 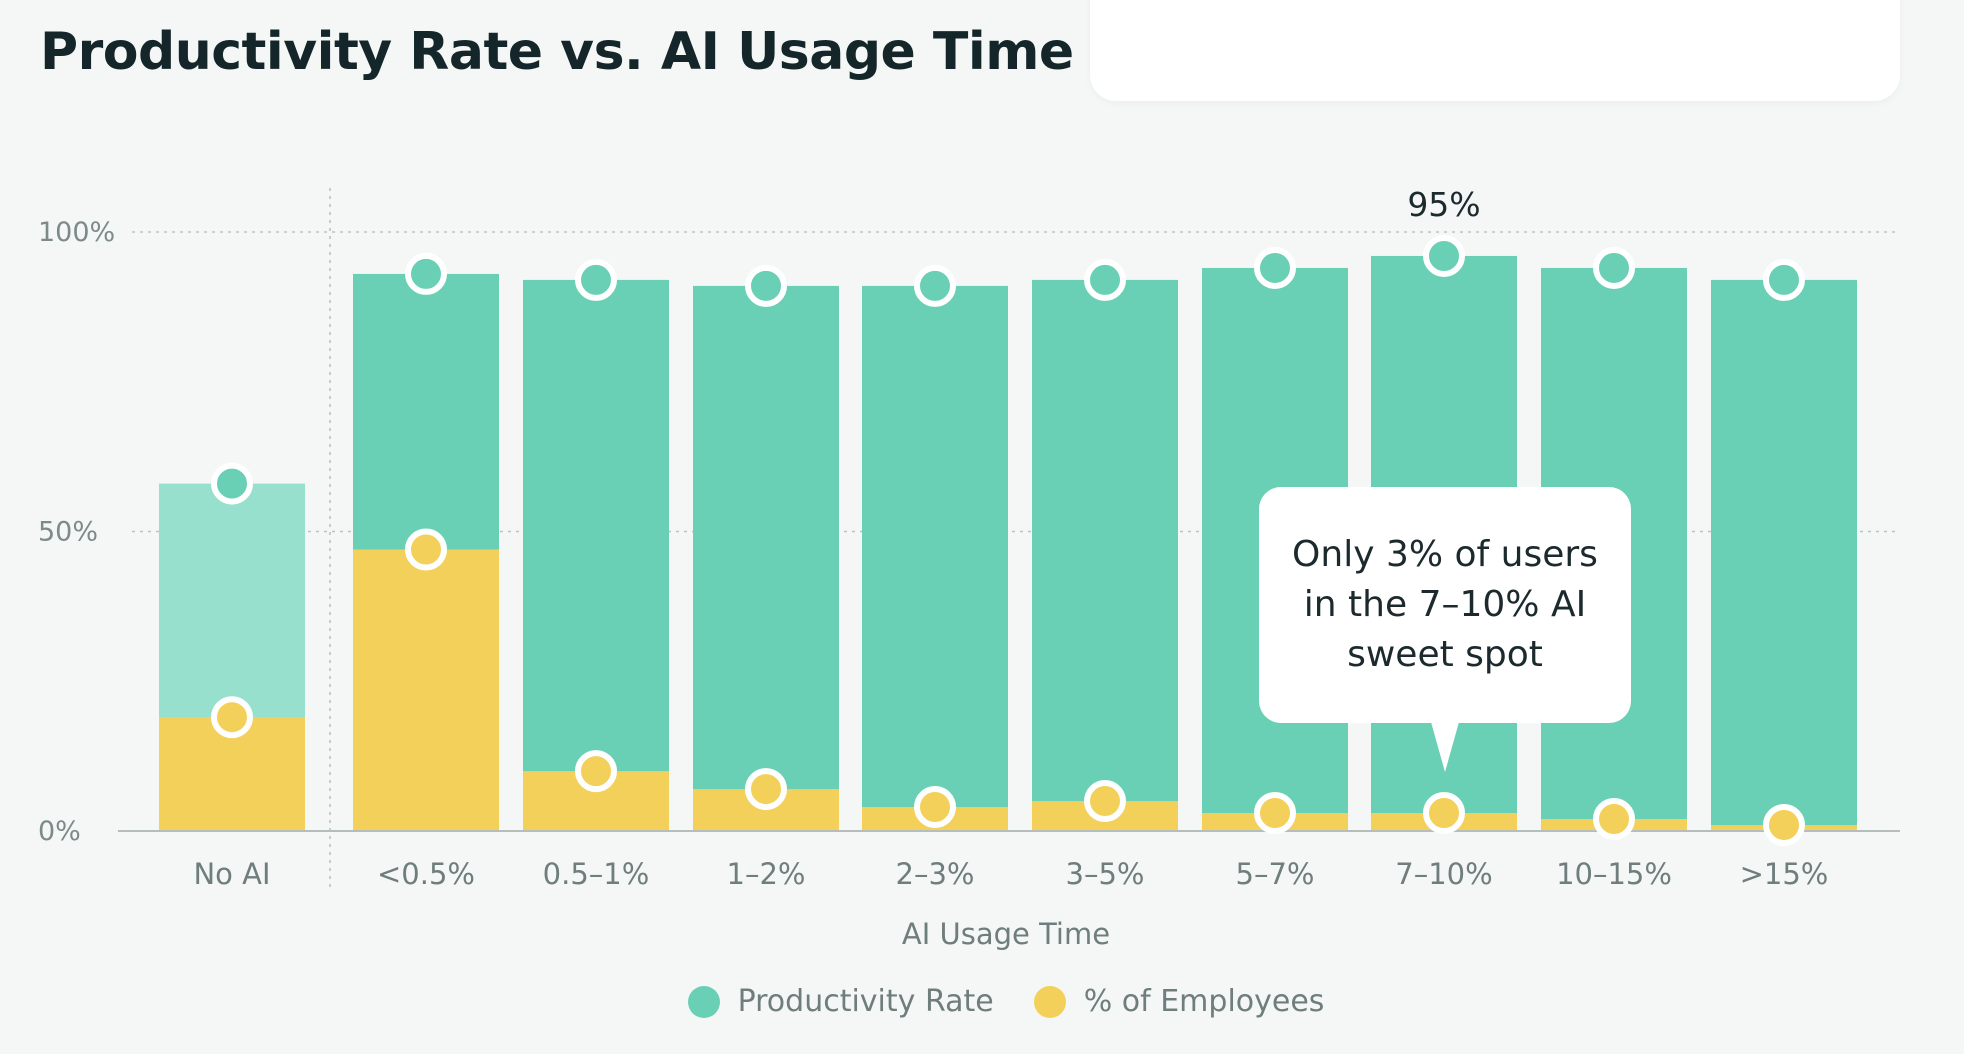 I want to click on x-tick-label: 5–7%, so click(x=1275, y=874).